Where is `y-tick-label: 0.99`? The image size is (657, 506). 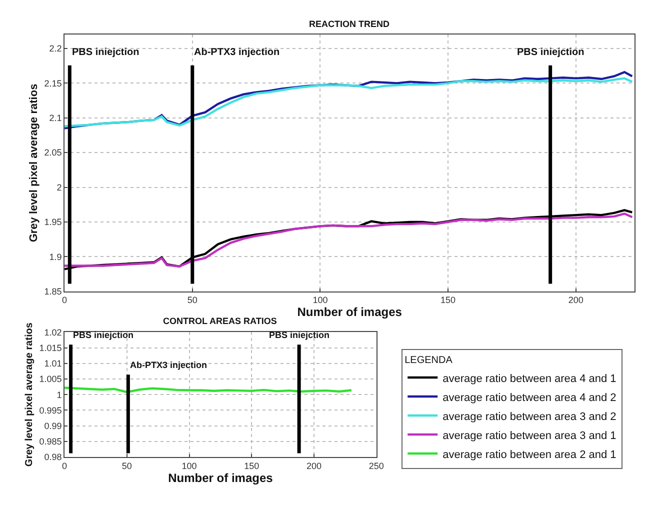 y-tick-label: 0.99 is located at coordinates (53, 425).